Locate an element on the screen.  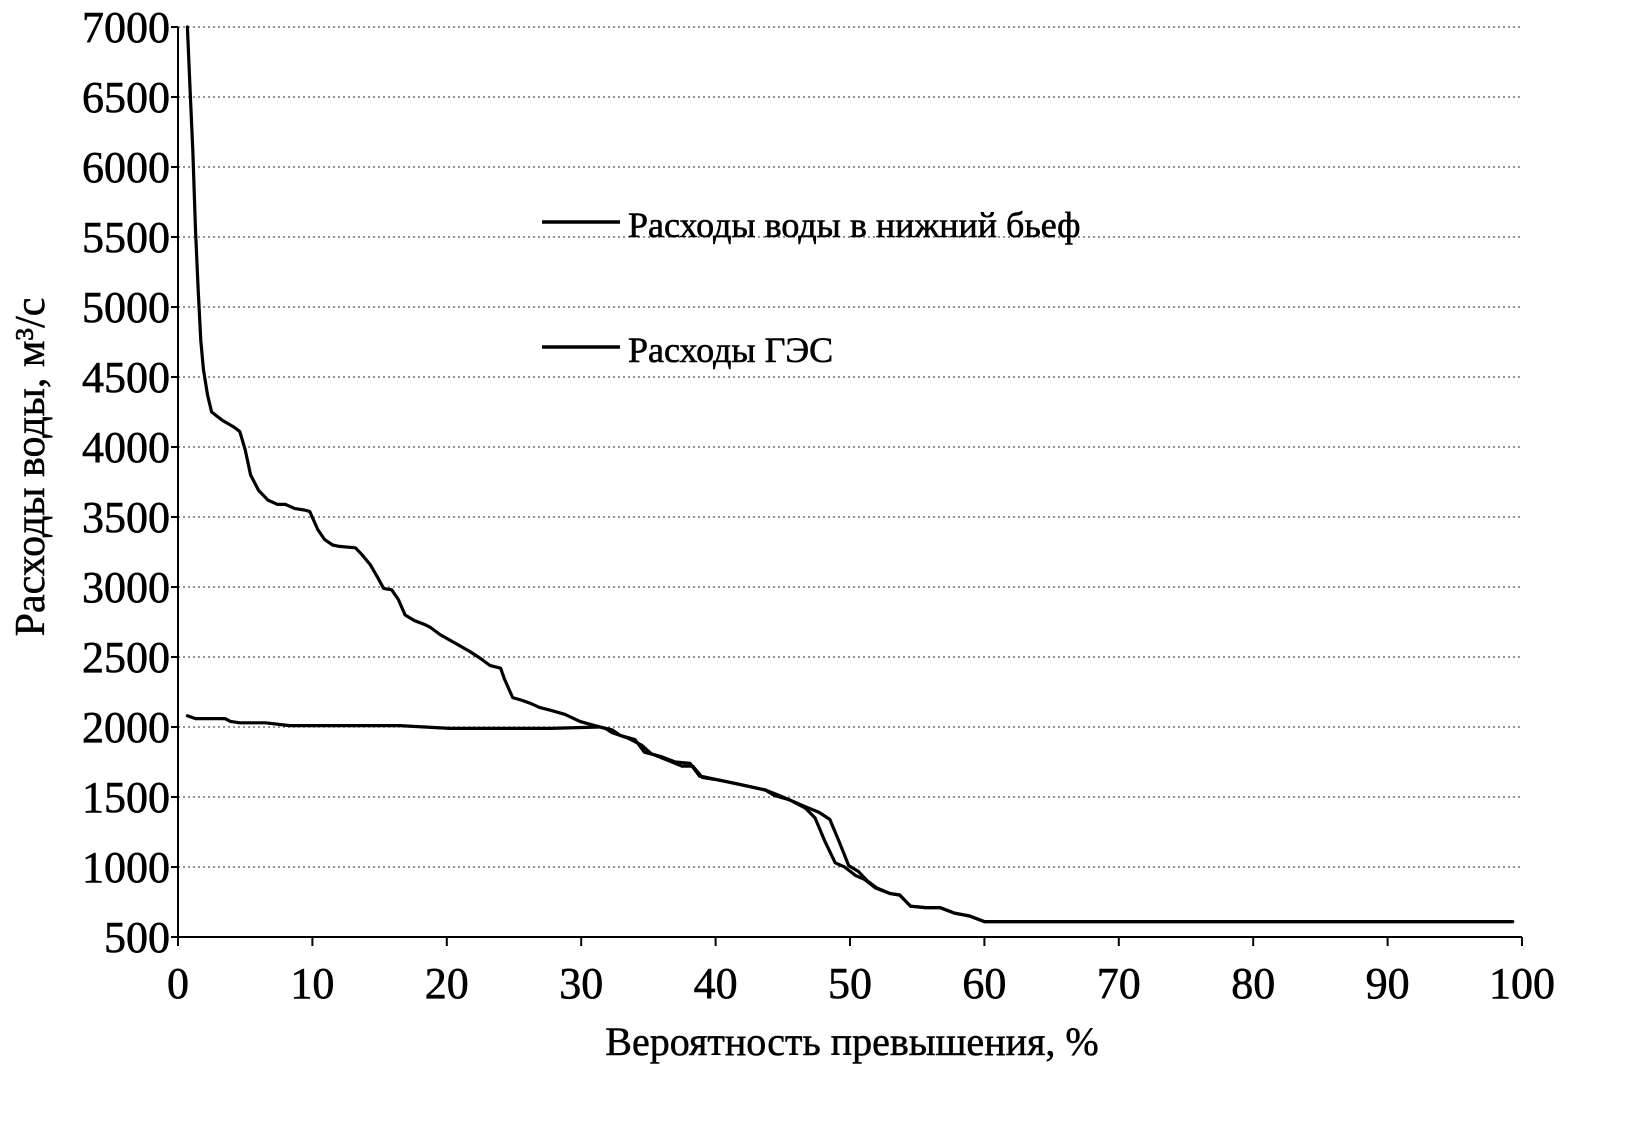
x-tick-label: 40 is located at coordinates (716, 983).